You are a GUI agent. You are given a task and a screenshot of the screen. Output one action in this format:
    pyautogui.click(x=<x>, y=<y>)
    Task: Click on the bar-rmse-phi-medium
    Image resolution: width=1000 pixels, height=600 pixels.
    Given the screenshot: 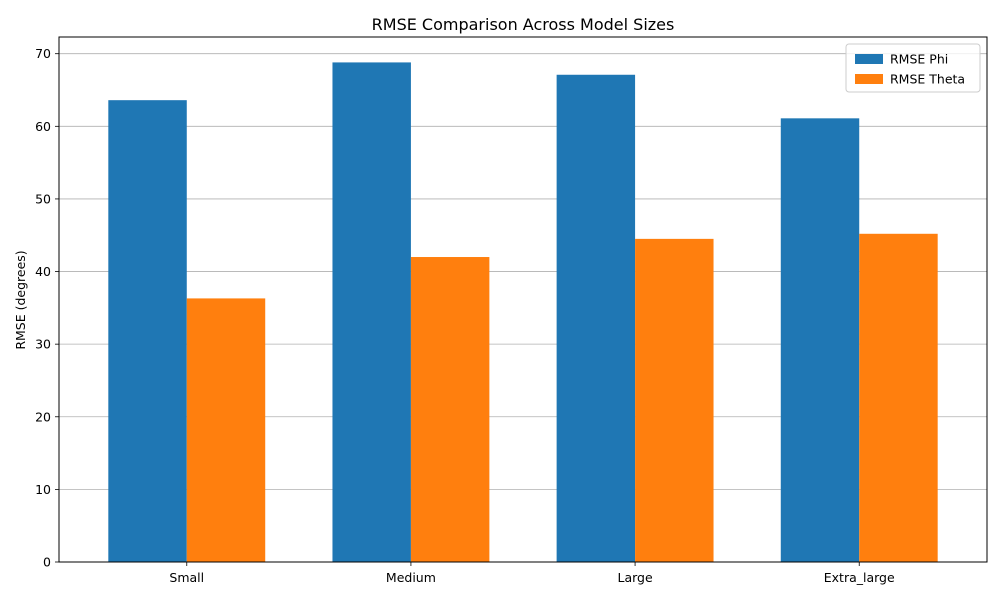 What is the action you would take?
    pyautogui.click(x=371, y=312)
    